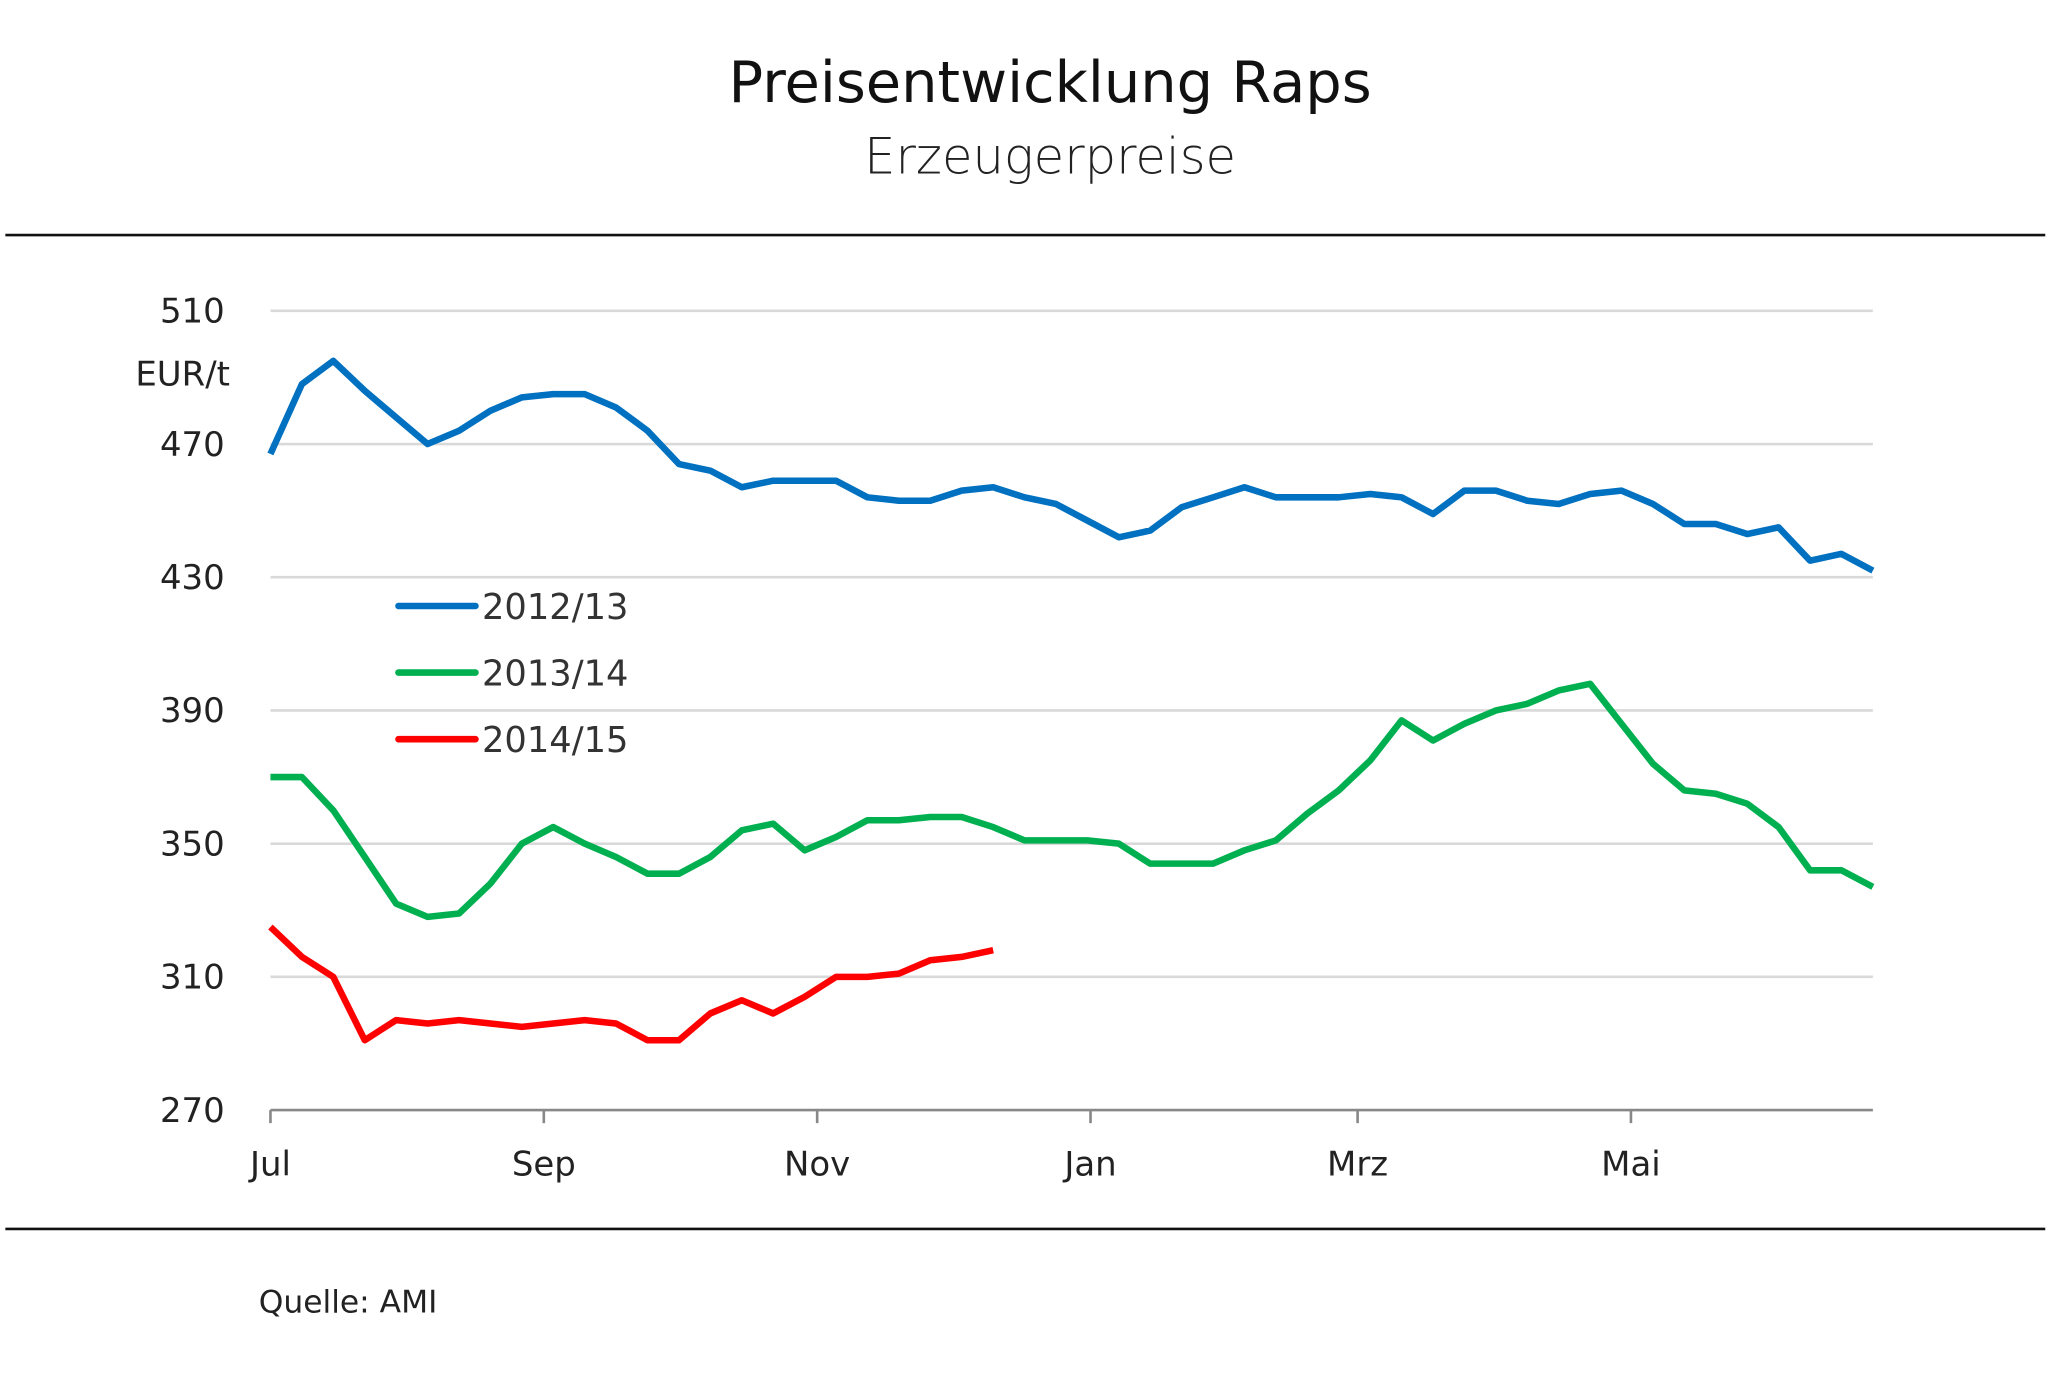  What do you see at coordinates (1357, 1164) in the screenshot?
I see `x-tick-label: Mrz` at bounding box center [1357, 1164].